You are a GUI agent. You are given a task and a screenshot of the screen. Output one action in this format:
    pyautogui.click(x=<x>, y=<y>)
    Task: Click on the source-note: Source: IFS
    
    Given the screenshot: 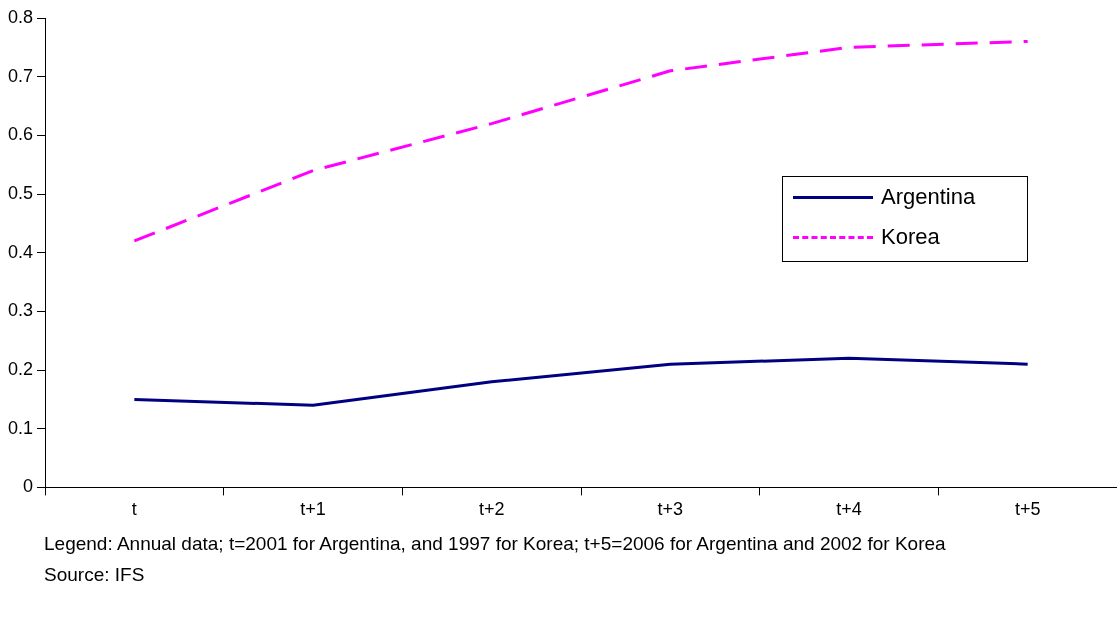 What is the action you would take?
    pyautogui.click(x=95, y=575)
    